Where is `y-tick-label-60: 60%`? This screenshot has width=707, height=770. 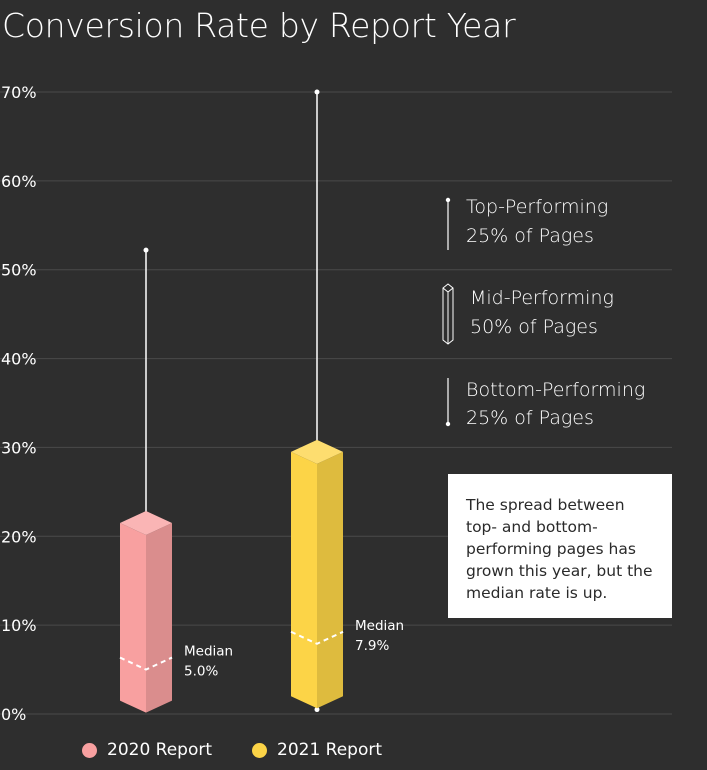 y-tick-label-60: 60% is located at coordinates (19, 181).